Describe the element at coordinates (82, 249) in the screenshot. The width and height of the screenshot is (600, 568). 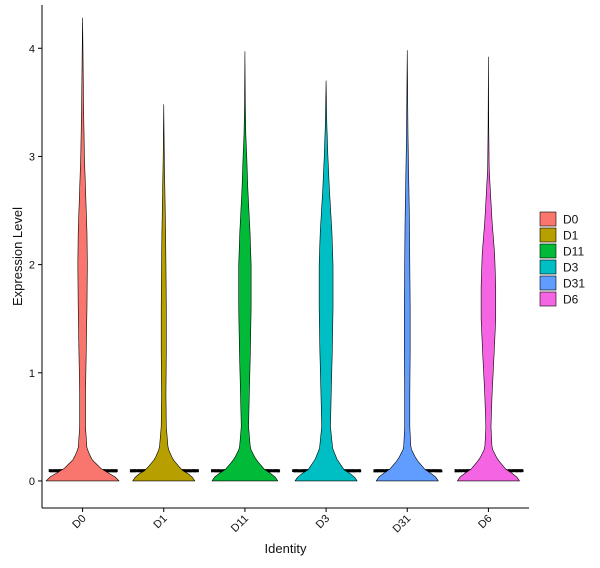
I see `violin-D0` at that location.